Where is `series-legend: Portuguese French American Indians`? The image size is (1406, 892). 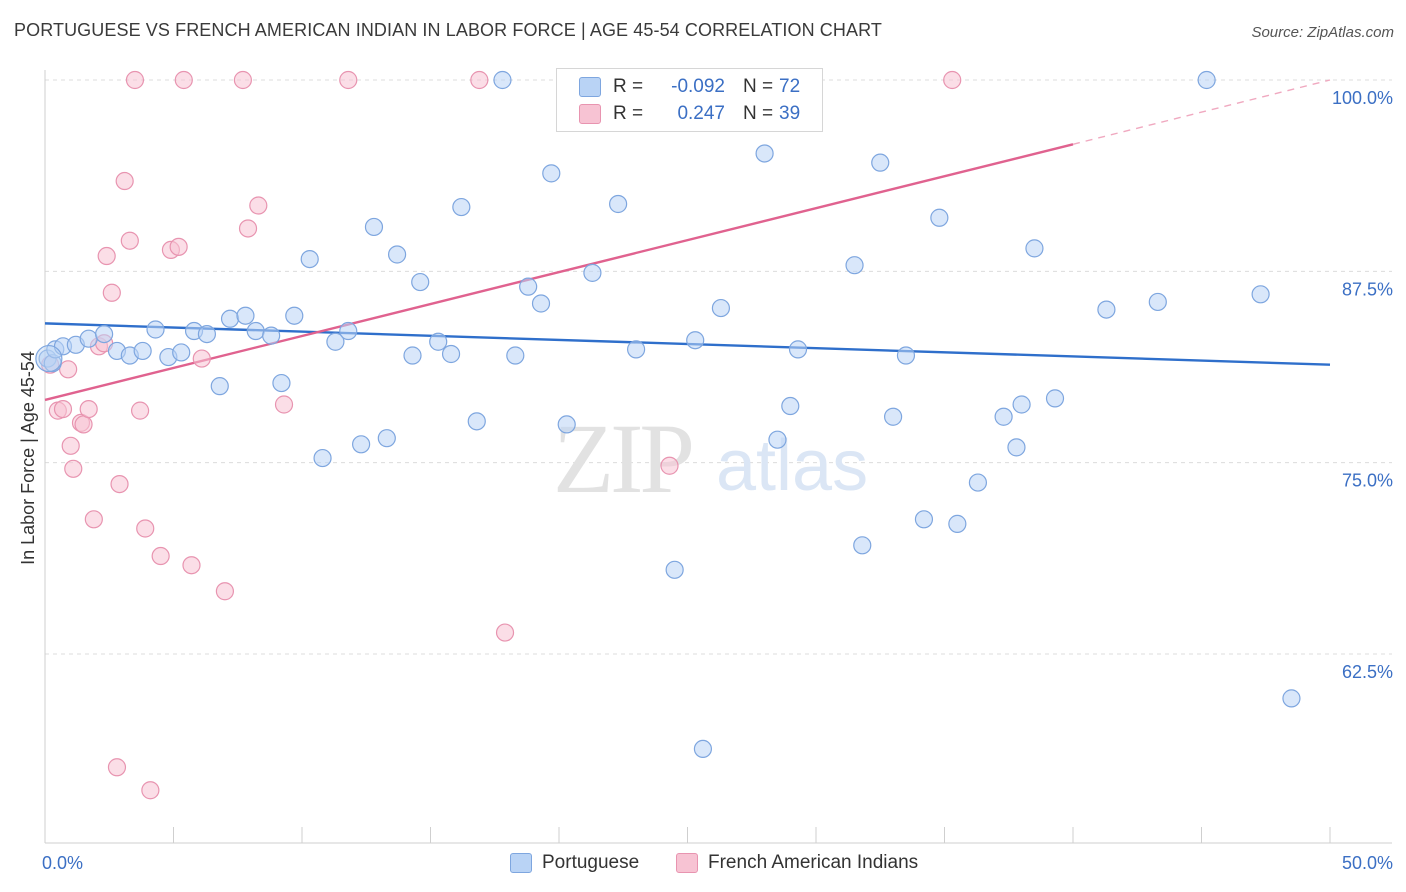
series-legend: Portuguese French American Indians is located at coordinates (703, 864).